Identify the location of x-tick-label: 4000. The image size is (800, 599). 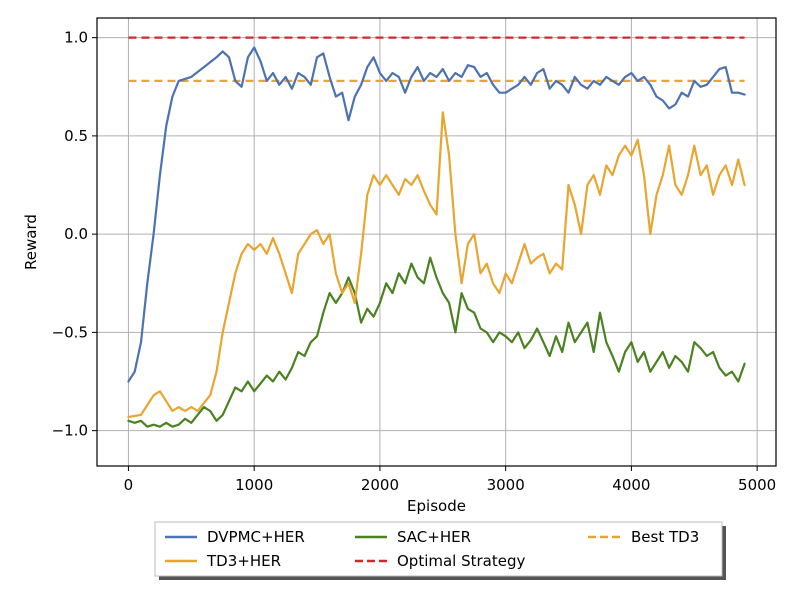
(631, 485).